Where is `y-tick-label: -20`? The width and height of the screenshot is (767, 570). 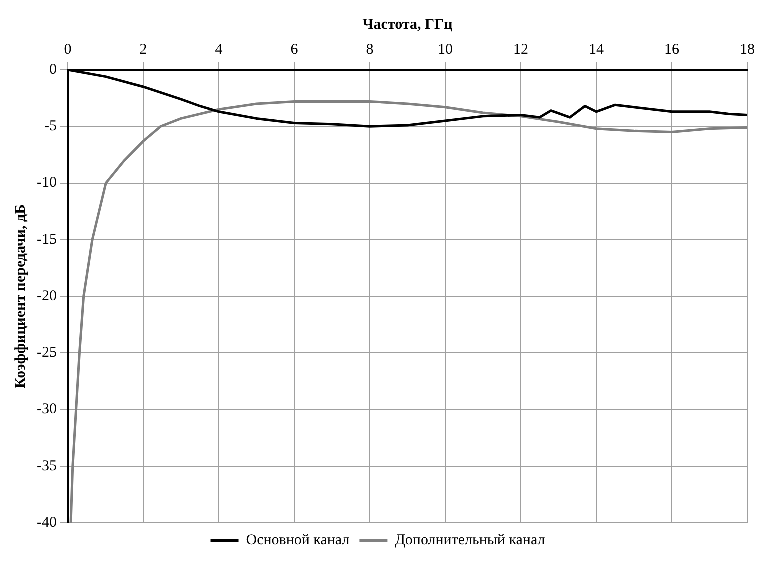
y-tick-label: -20 is located at coordinates (46, 296).